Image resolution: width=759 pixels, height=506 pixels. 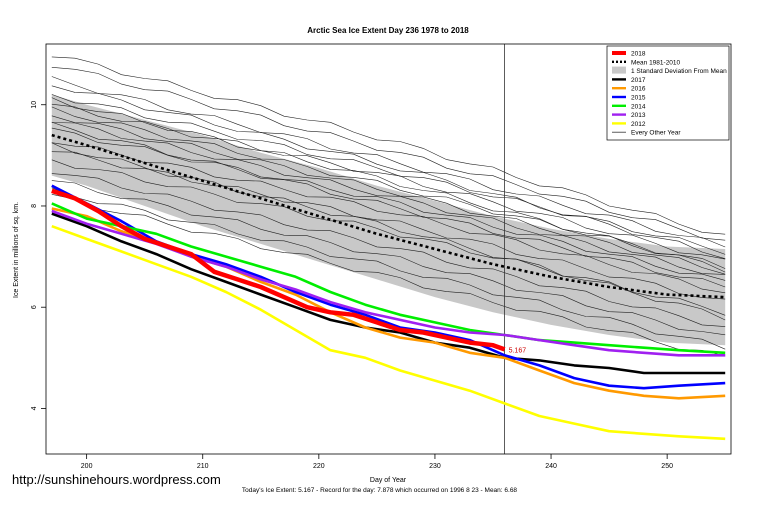 What do you see at coordinates (203, 466) in the screenshot?
I see `x-tick-label: 210` at bounding box center [203, 466].